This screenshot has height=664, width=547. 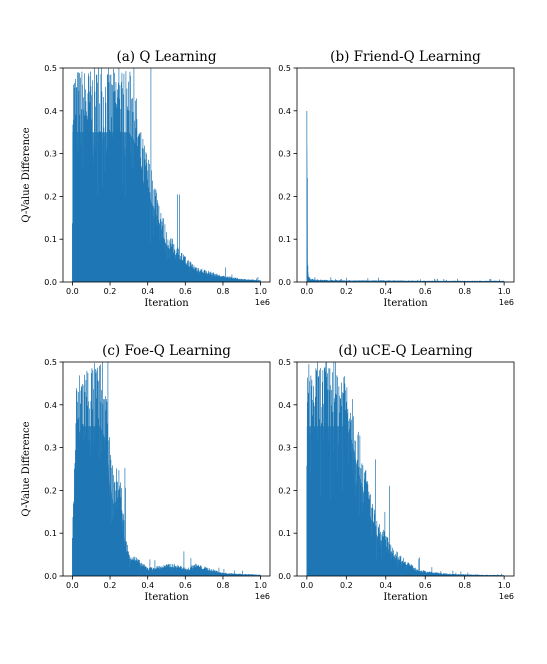 What do you see at coordinates (504, 585) in the screenshot?
I see `xtick-label-d-5: 1.0` at bounding box center [504, 585].